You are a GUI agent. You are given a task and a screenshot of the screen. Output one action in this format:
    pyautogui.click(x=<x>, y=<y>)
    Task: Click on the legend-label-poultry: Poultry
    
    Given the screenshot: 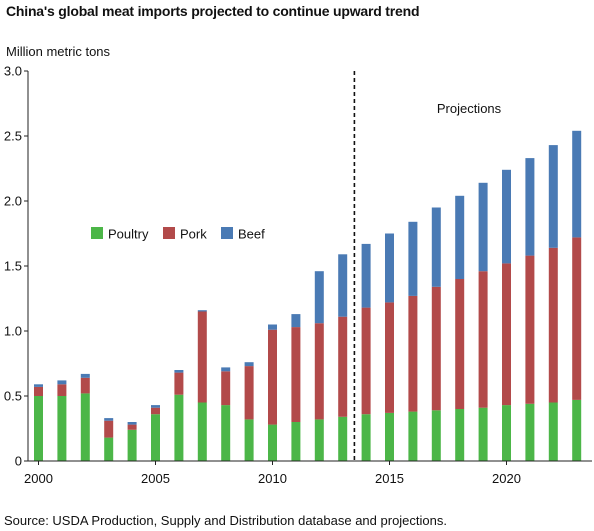 What is the action you would take?
    pyautogui.click(x=128, y=234)
    